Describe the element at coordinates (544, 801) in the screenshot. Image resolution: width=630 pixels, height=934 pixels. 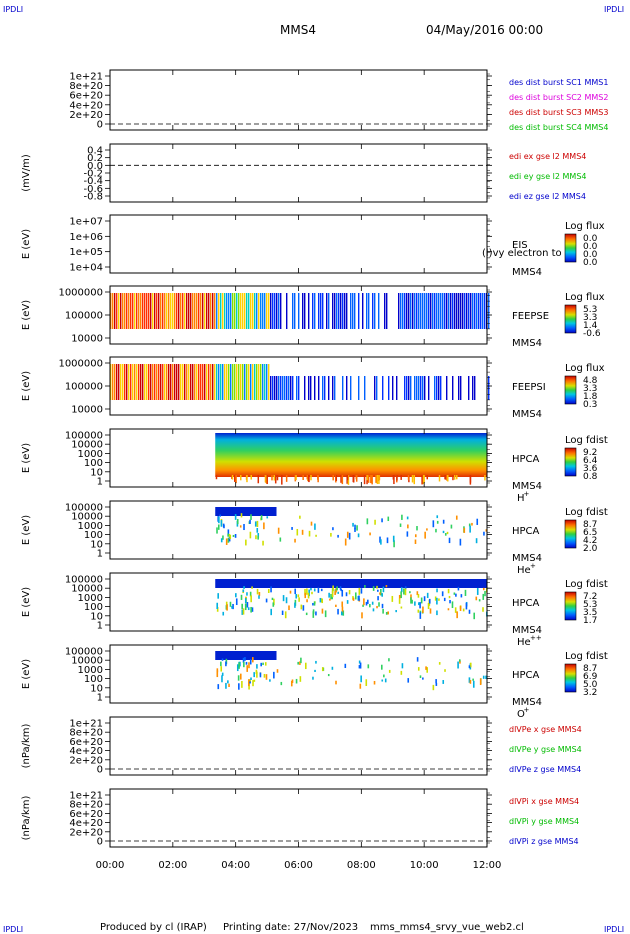
I see `legend-entry: dlVPi x gse MMS4` at that location.